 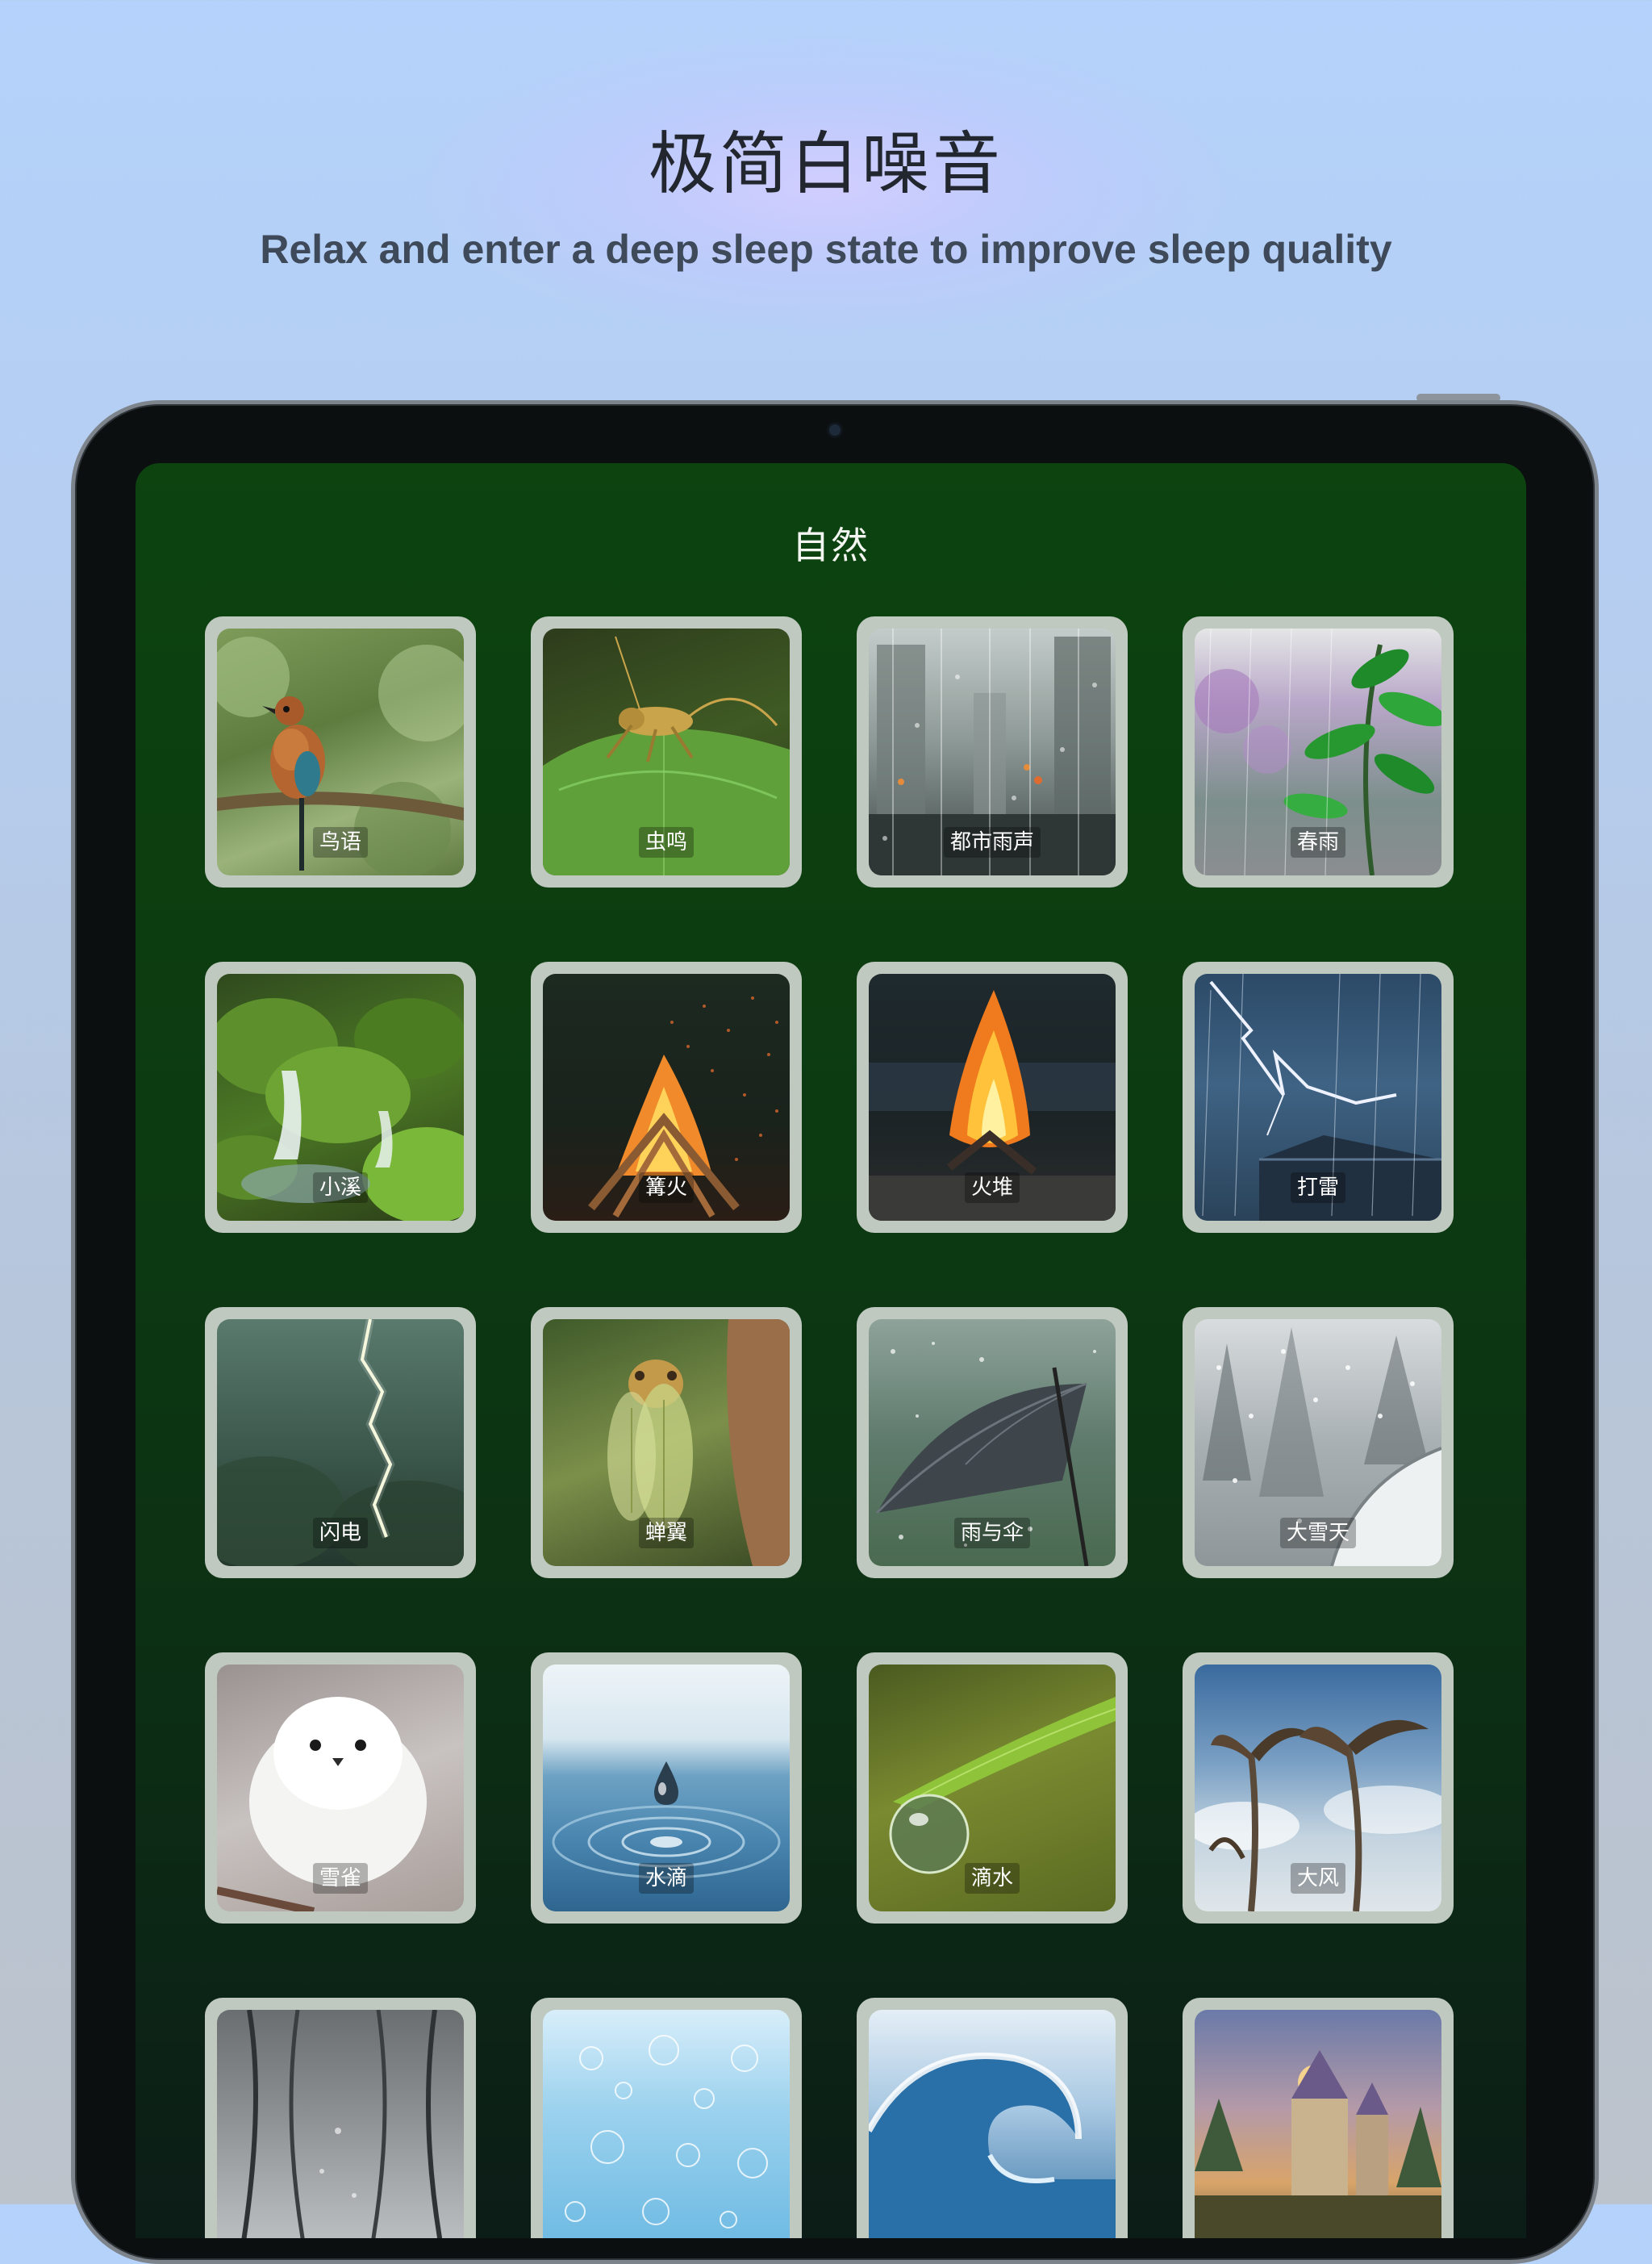 What do you see at coordinates (992, 1187) in the screenshot?
I see `sound-label: 火堆` at bounding box center [992, 1187].